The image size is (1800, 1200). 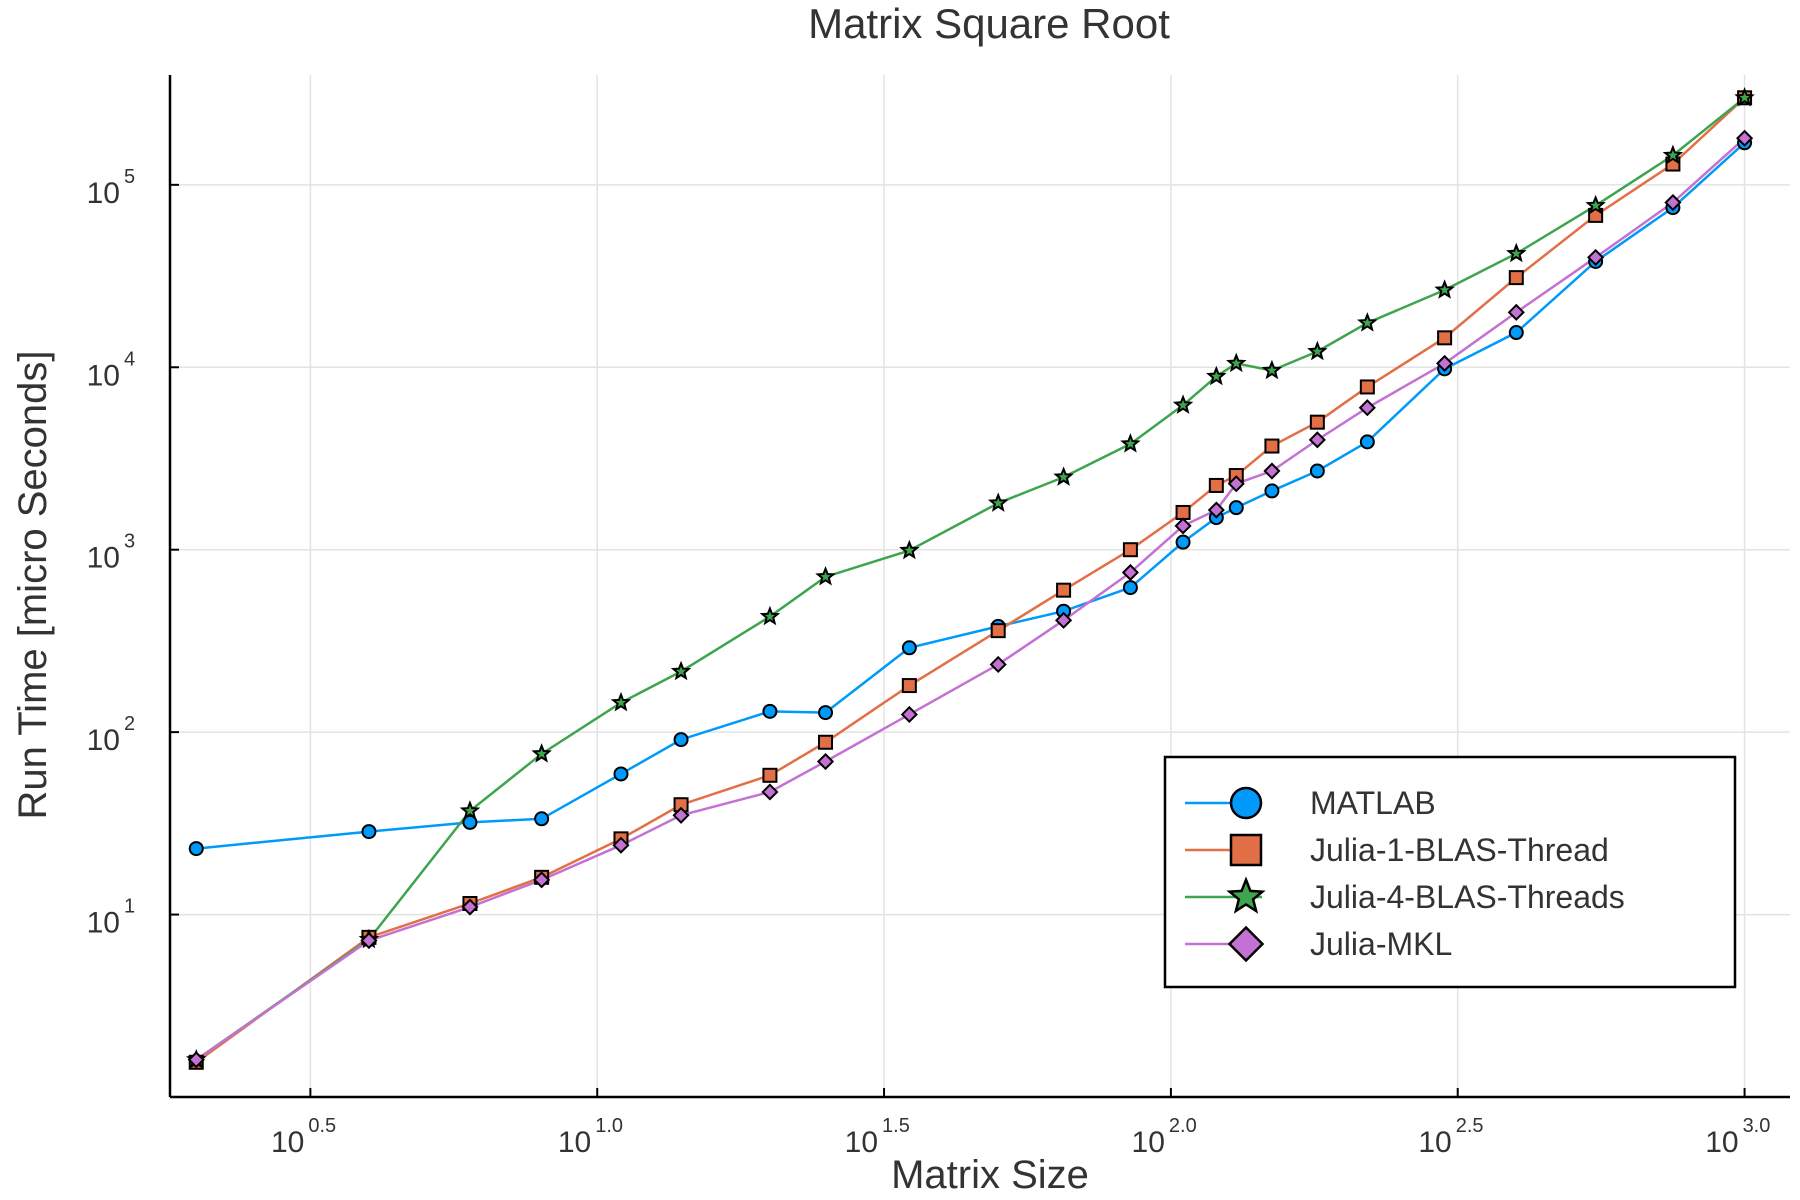 What do you see at coordinates (609, 1126) in the screenshot?
I see `x-tick-label-exponent: 1.0` at bounding box center [609, 1126].